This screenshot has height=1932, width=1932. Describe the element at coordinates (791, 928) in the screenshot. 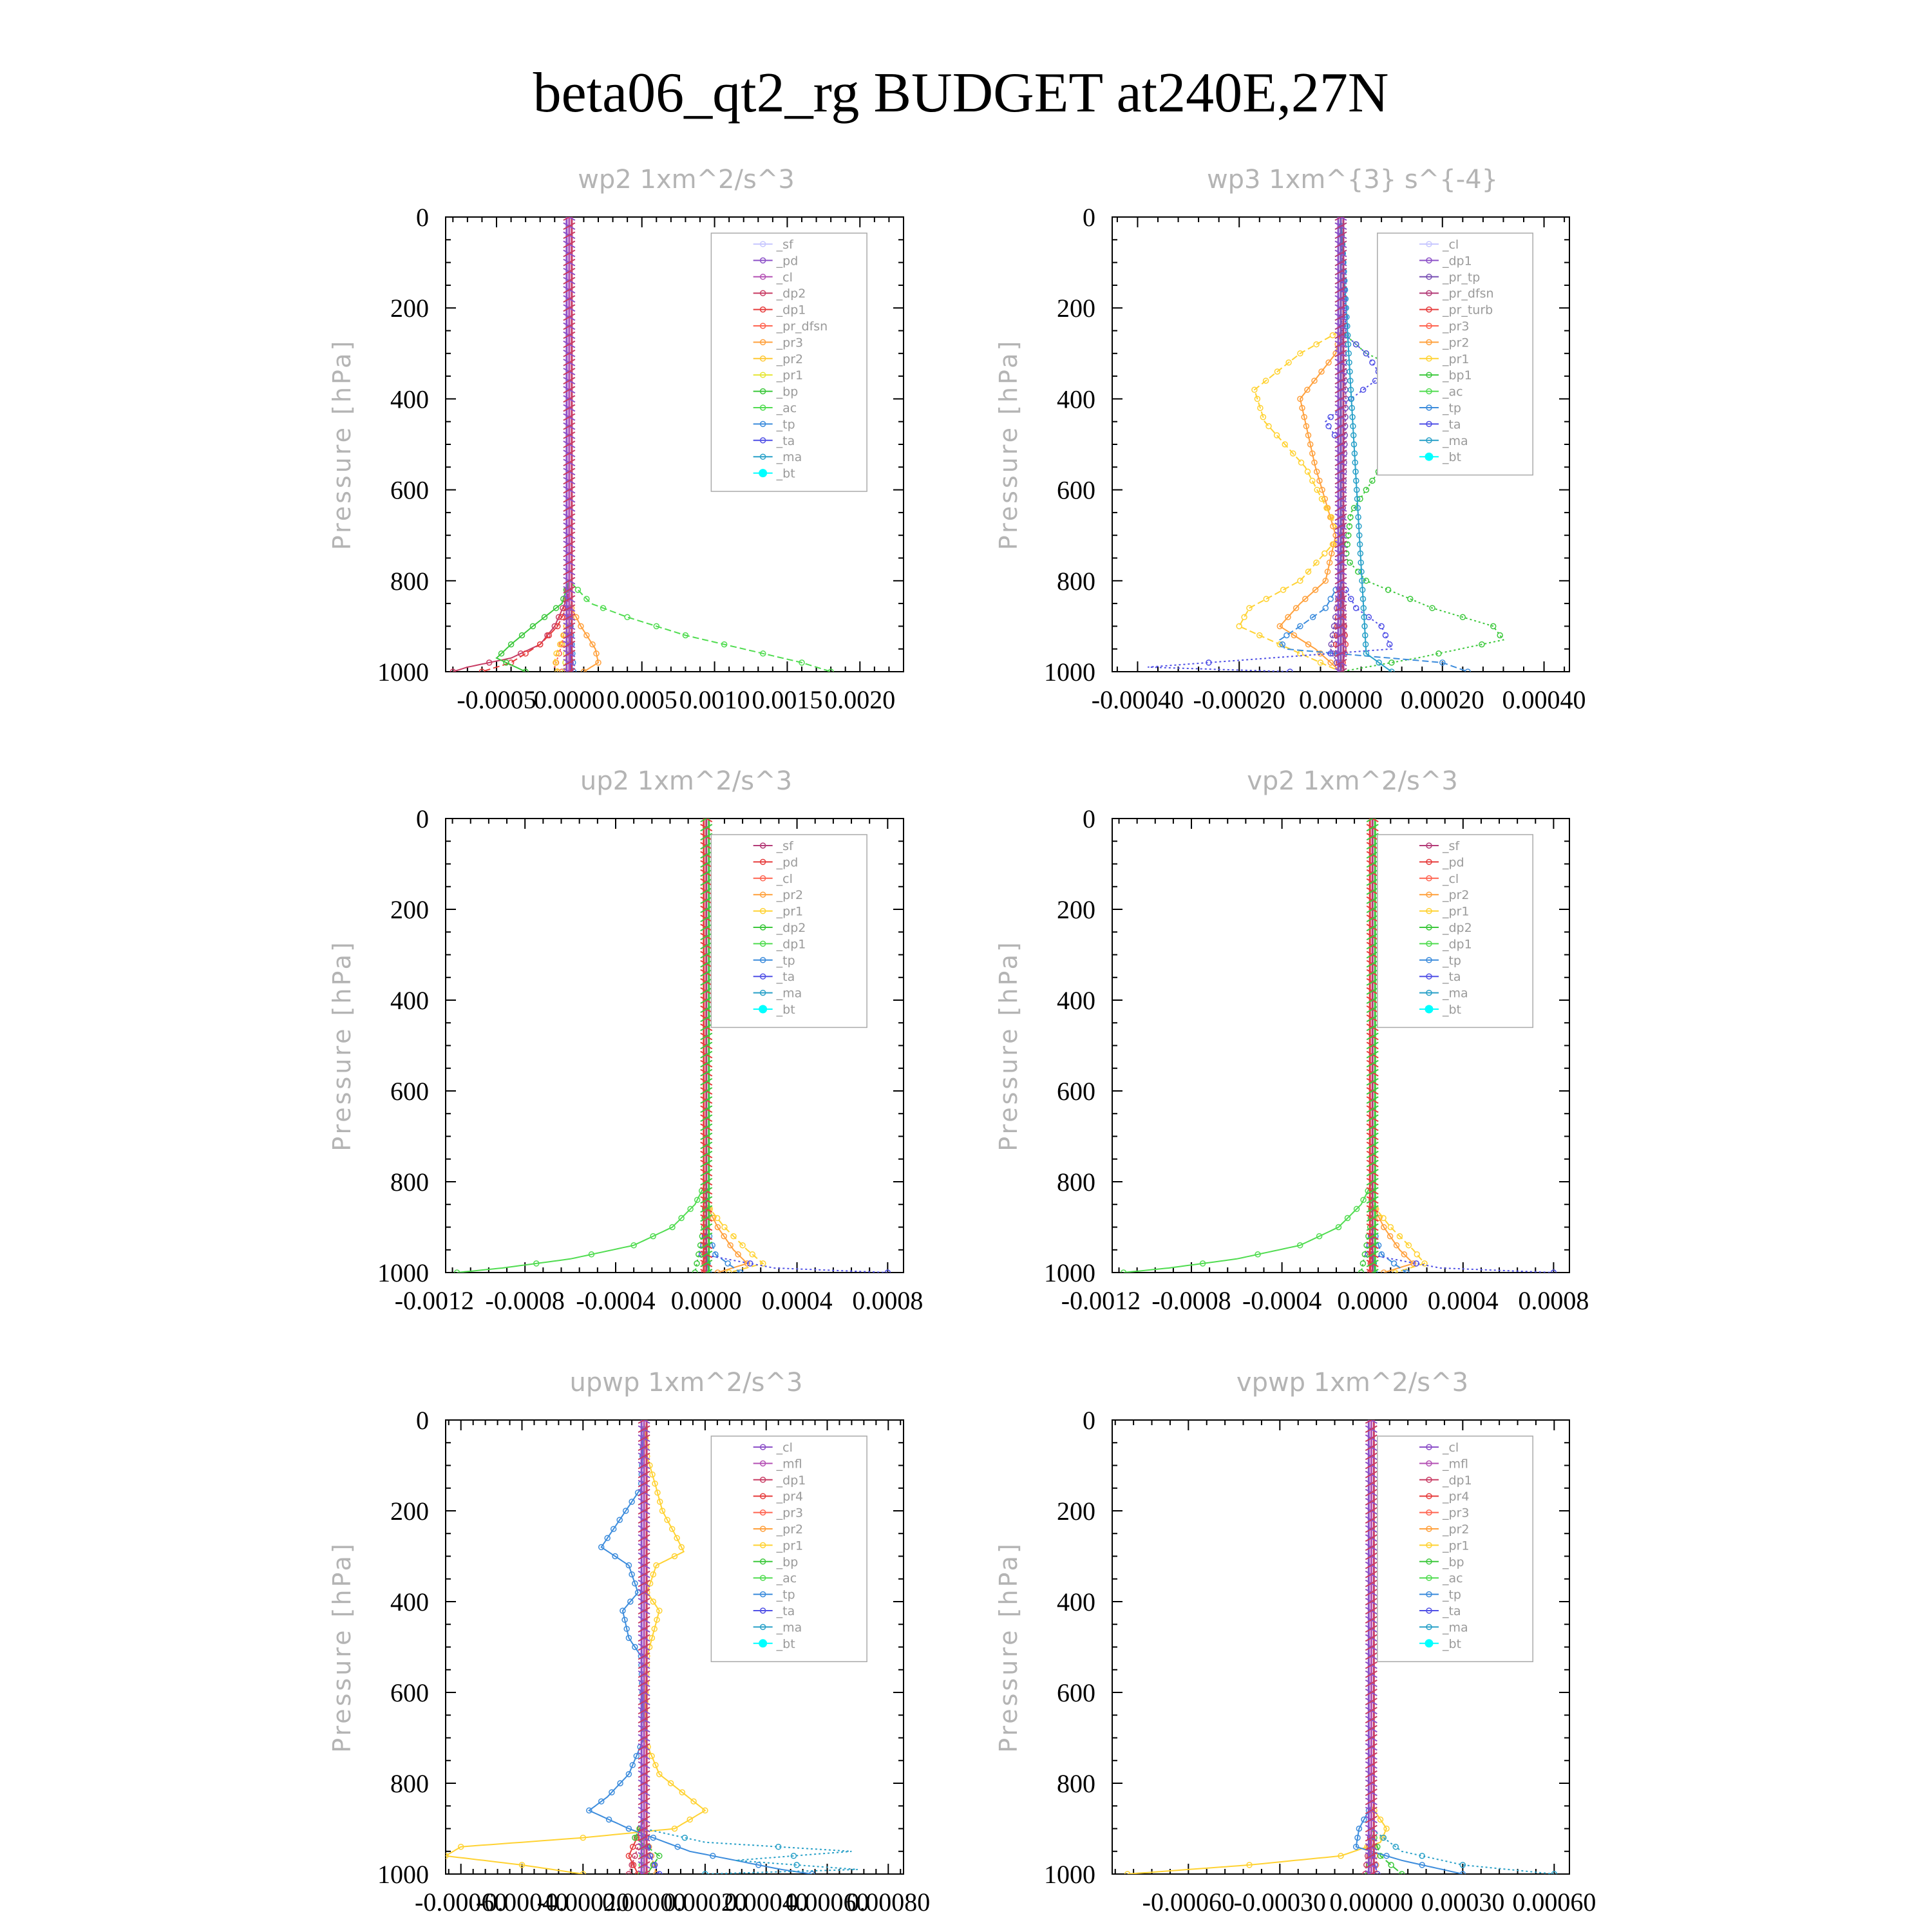

I see `legend-label: _dp2` at that location.